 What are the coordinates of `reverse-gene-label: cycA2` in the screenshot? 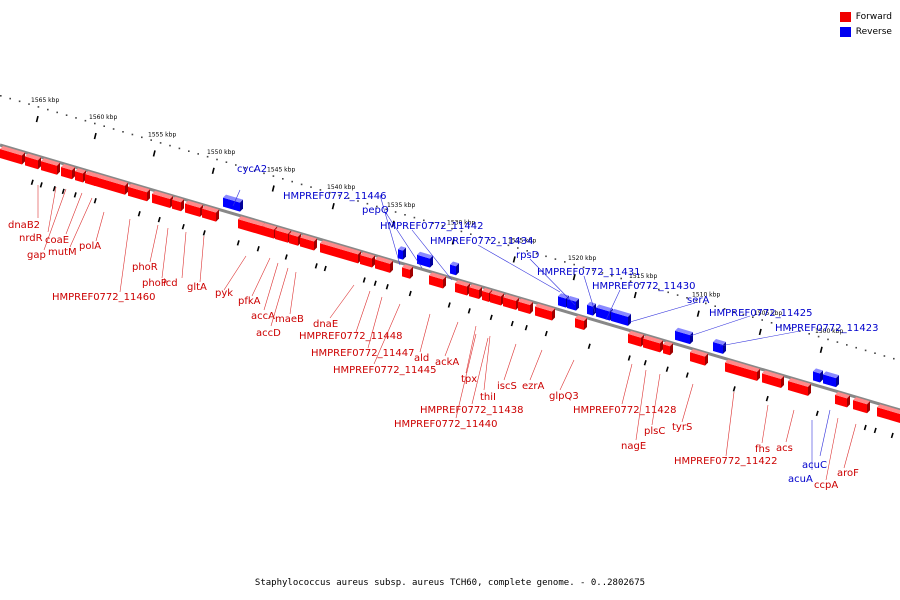 It's located at (252, 169).